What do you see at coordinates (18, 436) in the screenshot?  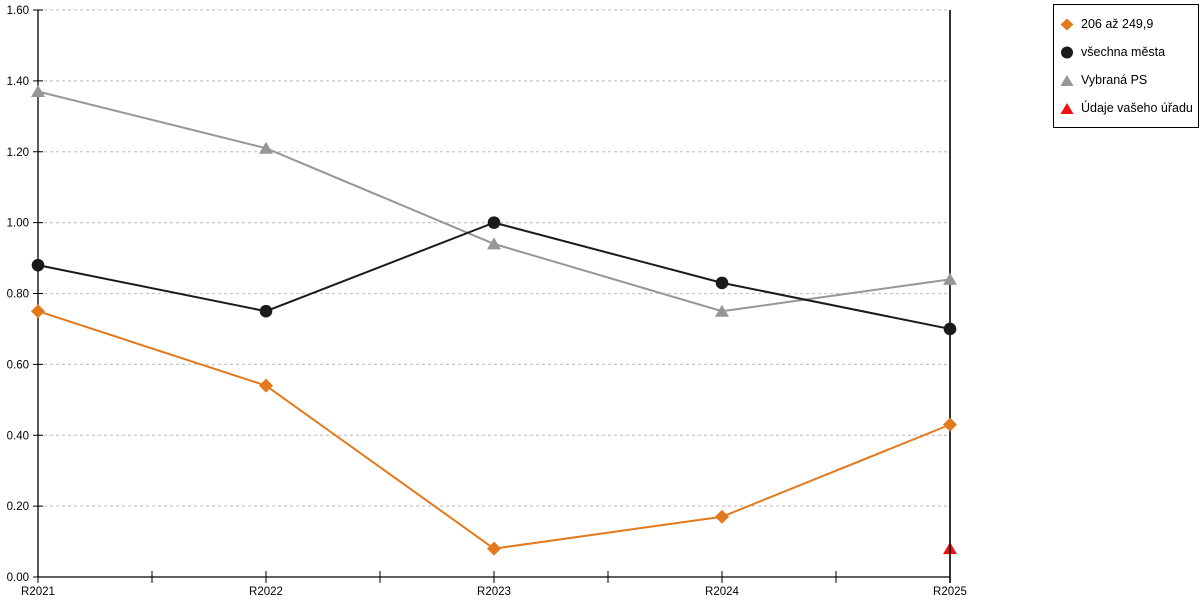 I see `y-tick-label: 0.40` at bounding box center [18, 436].